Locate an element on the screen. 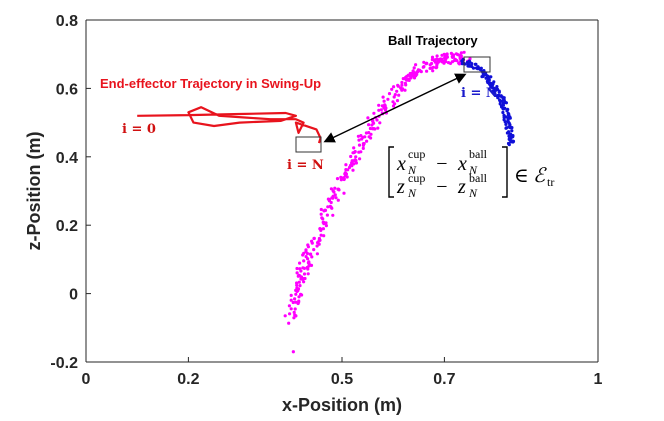 Image resolution: width=664 pixels, height=421 pixels. y-tick-label: 0.8 is located at coordinates (67, 21).